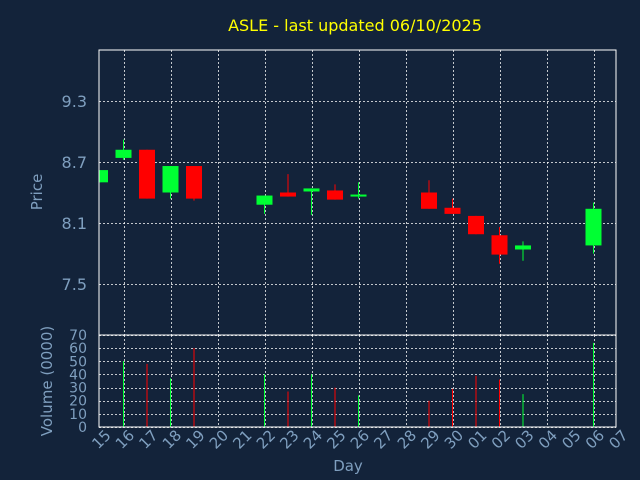 The height and width of the screenshot is (480, 640). What do you see at coordinates (47, 381) in the screenshot?
I see `volume-axis-label: Volume (0000)` at bounding box center [47, 381].